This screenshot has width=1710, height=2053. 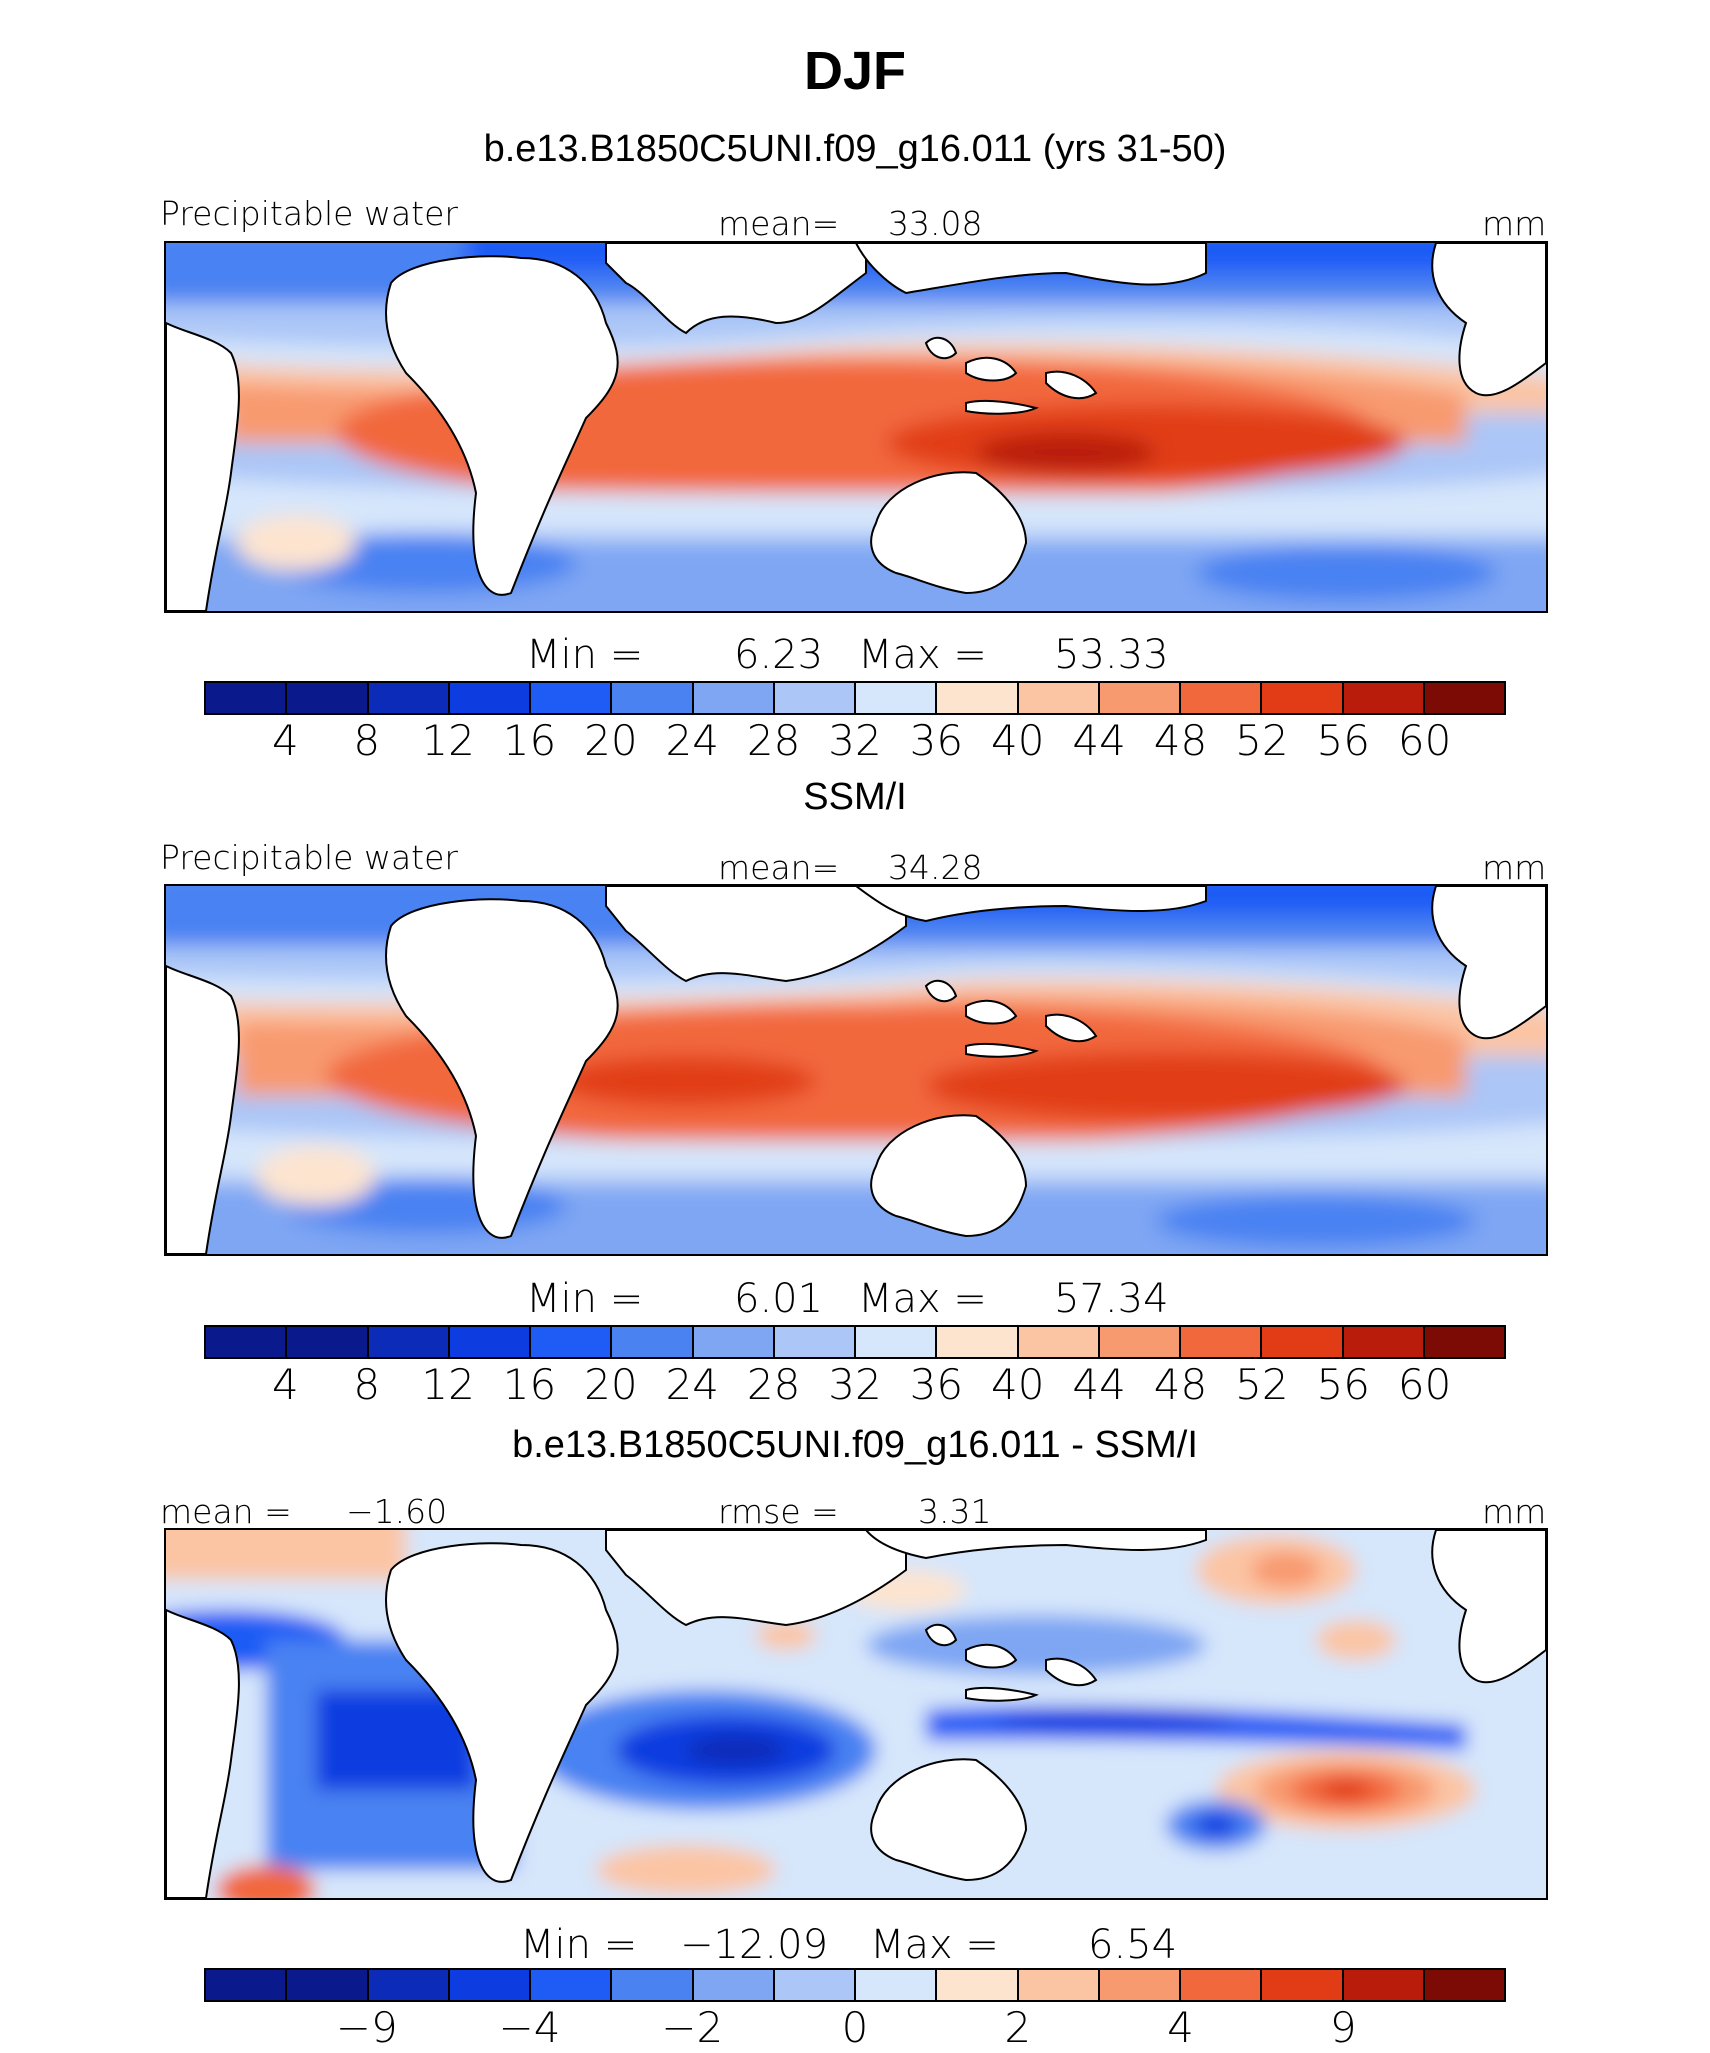 What do you see at coordinates (779, 223) in the screenshot?
I see `panel1-mean-label: mean=` at bounding box center [779, 223].